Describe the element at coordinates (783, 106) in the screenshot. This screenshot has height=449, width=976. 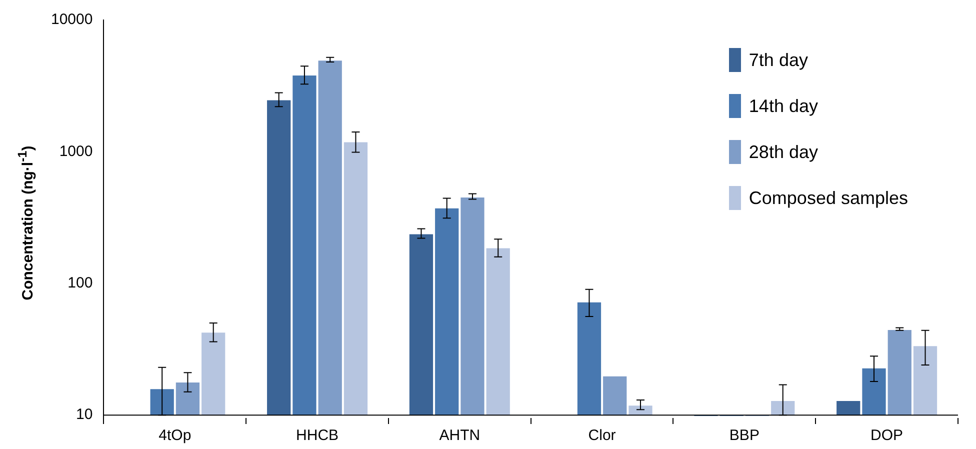
I see `legend-label: 14th day` at that location.